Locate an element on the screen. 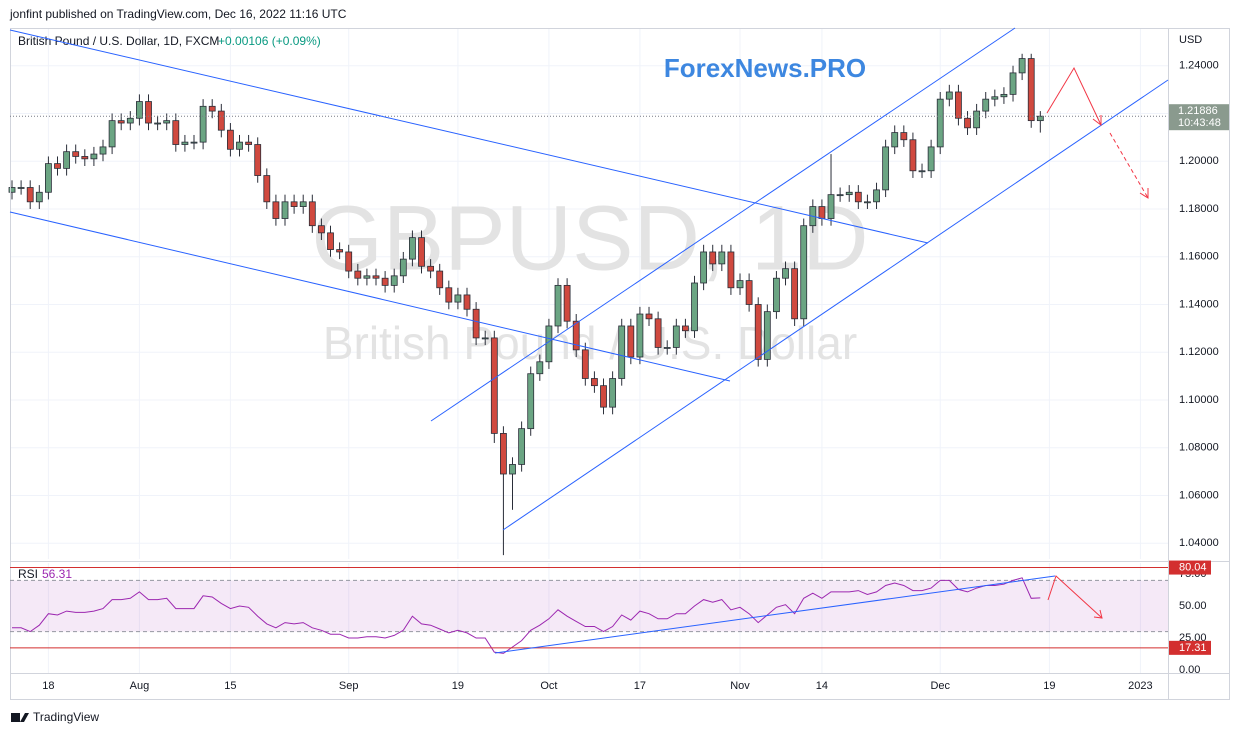 This screenshot has height=736, width=1241. y-tick-label: 1.20000 is located at coordinates (1199, 161).